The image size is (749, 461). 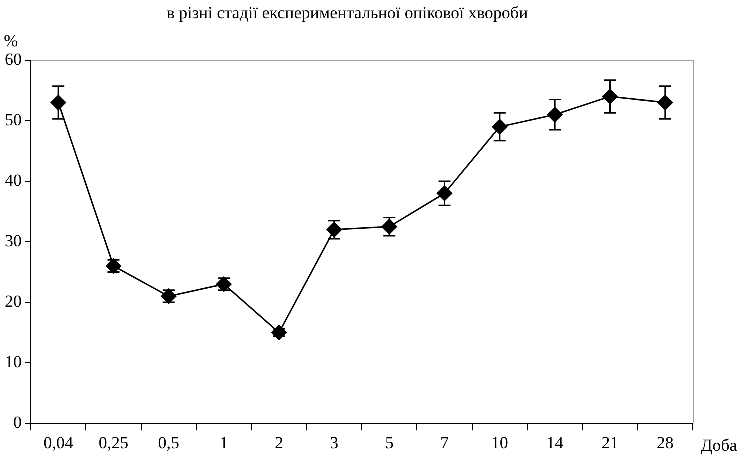 I want to click on x-tick-label: 10, so click(x=499, y=442).